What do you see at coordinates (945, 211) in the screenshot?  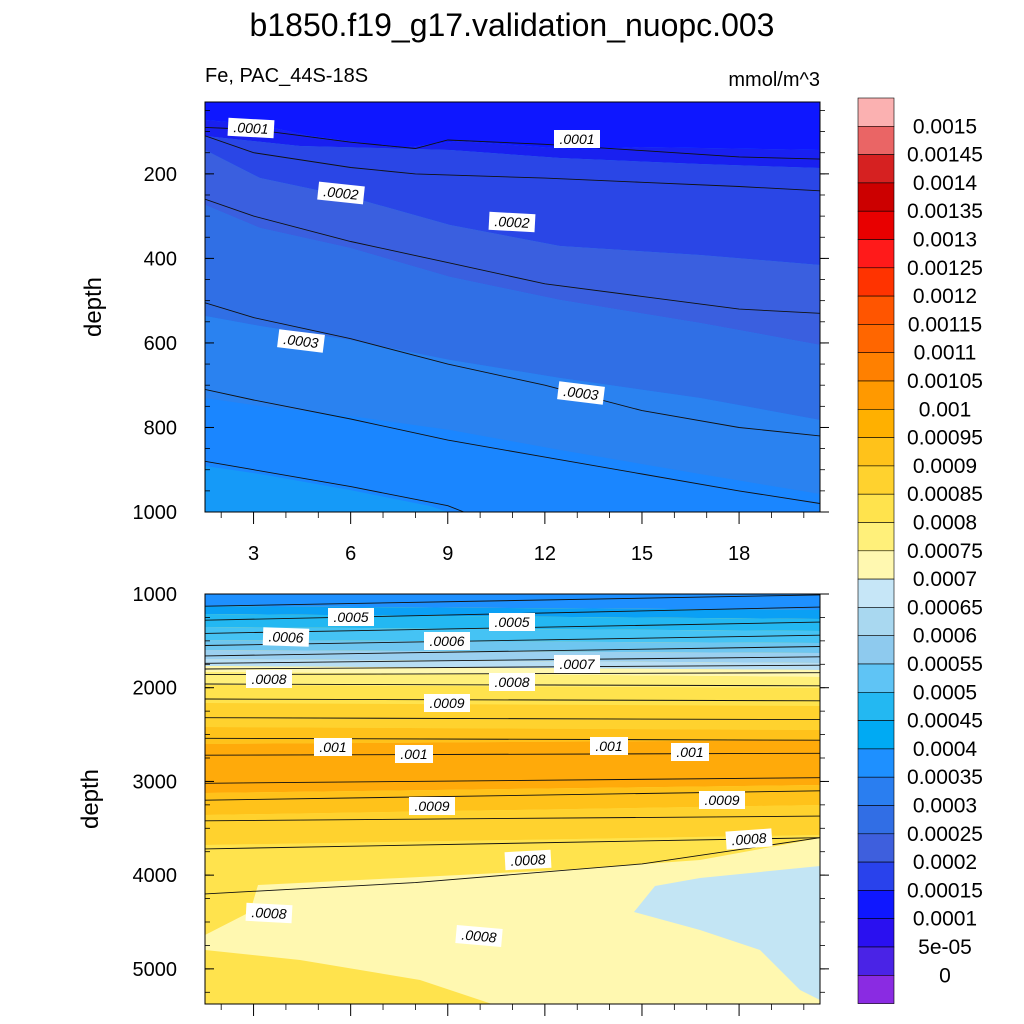 I see `colorbar-label: 0.00135` at bounding box center [945, 211].